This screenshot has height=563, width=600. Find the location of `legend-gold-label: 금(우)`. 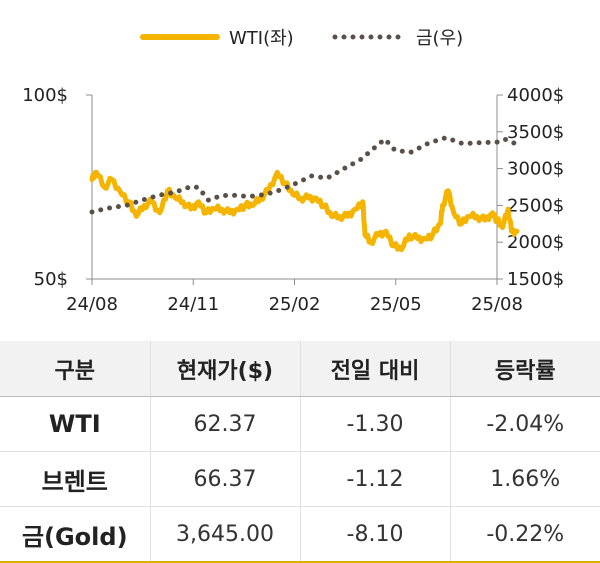

legend-gold-label: 금(우) is located at coordinates (439, 38).